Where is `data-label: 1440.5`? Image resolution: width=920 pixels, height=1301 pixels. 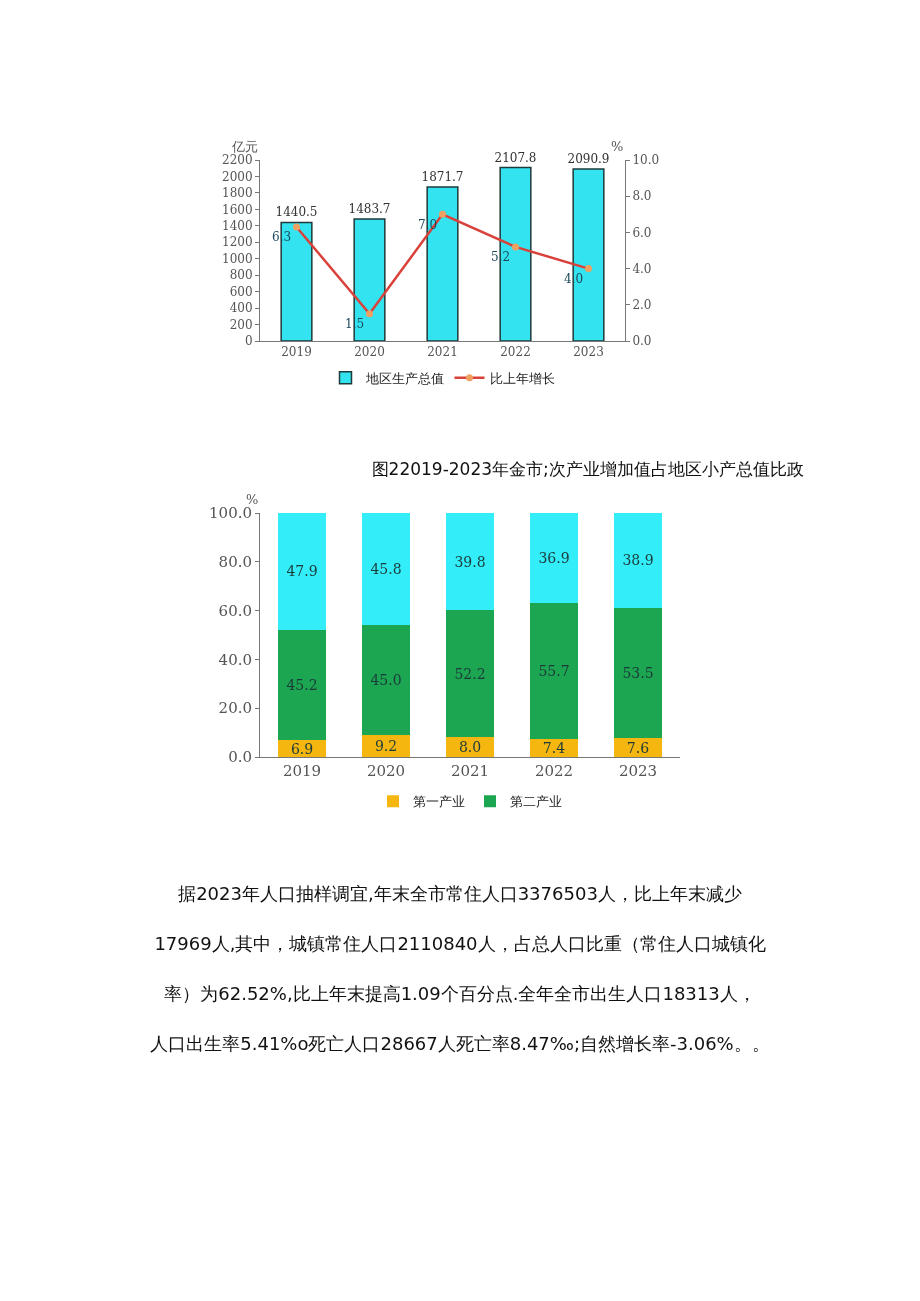
data-label: 1440.5 is located at coordinates (296, 212).